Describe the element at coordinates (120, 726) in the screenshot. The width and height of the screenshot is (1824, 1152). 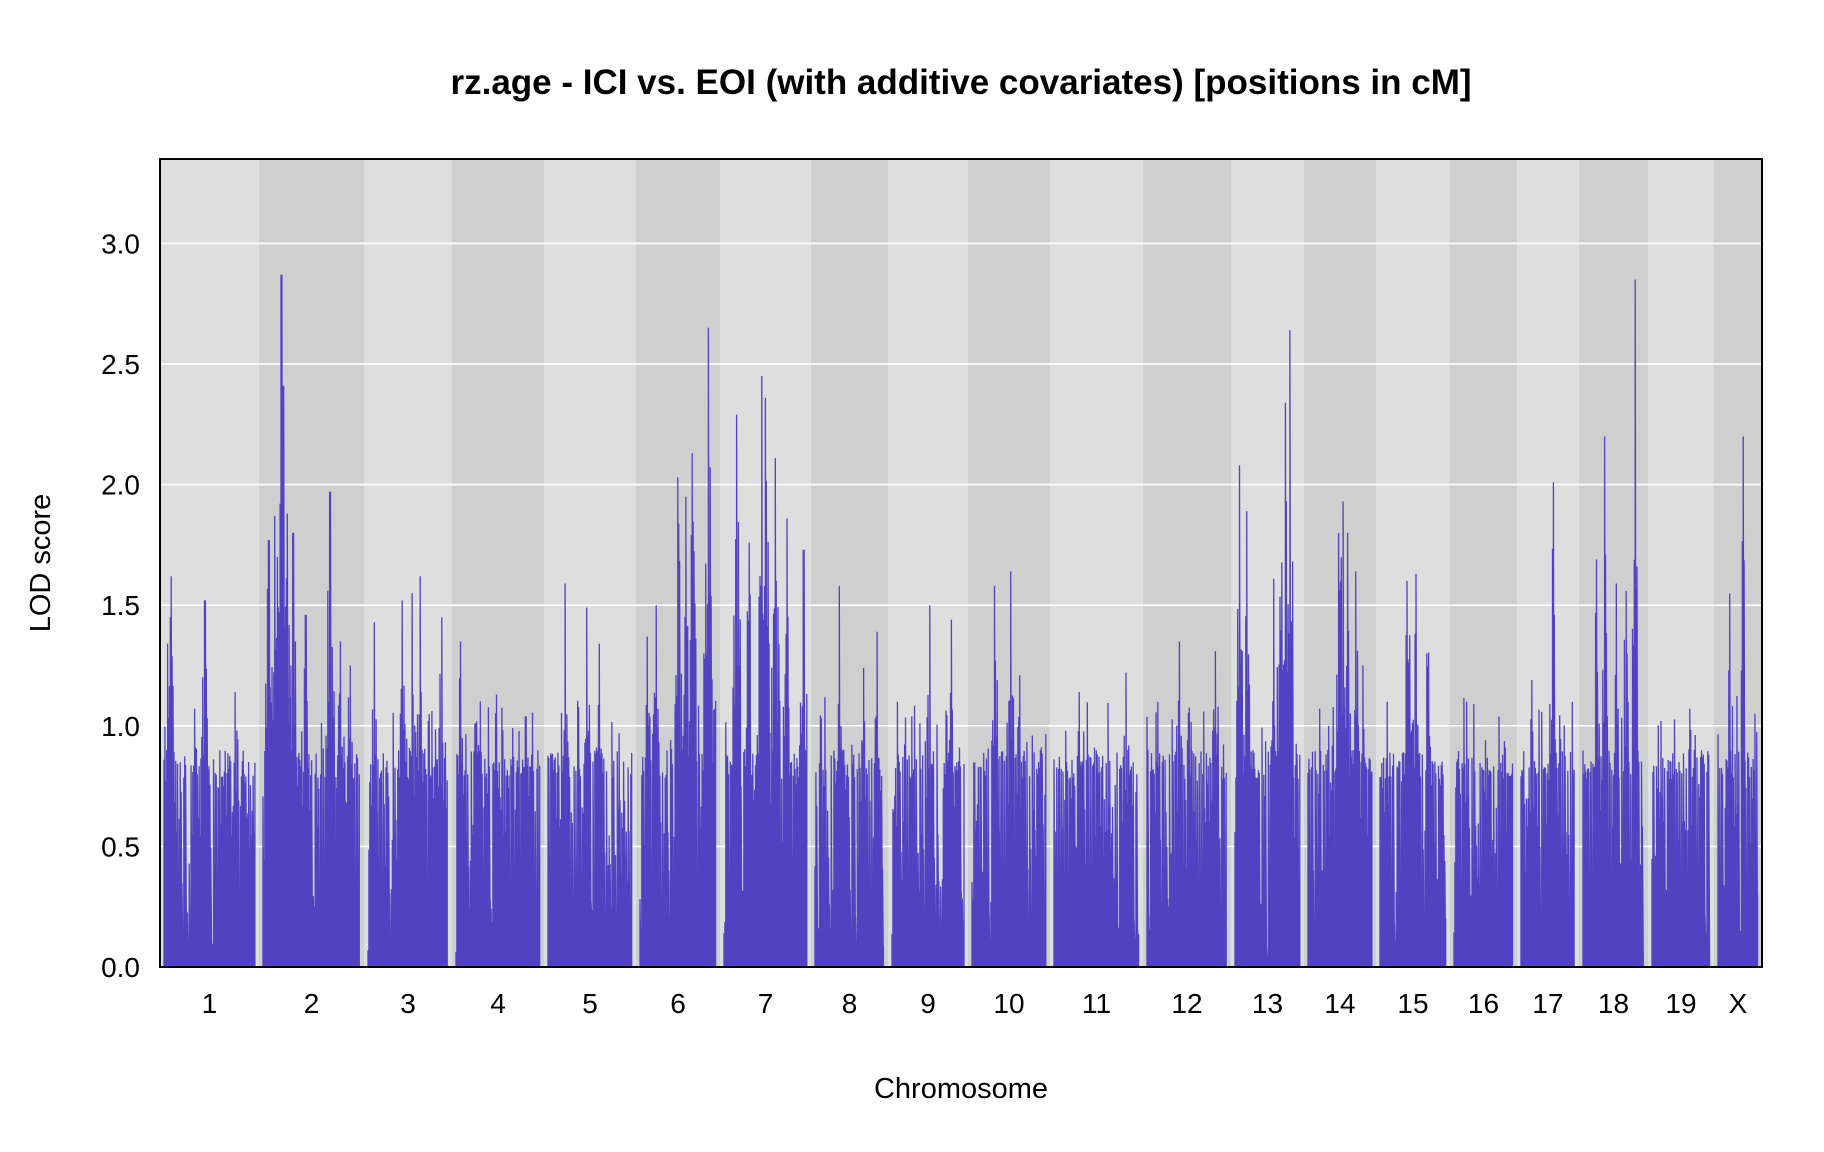
I see `y-tick-label: 1.0` at that location.